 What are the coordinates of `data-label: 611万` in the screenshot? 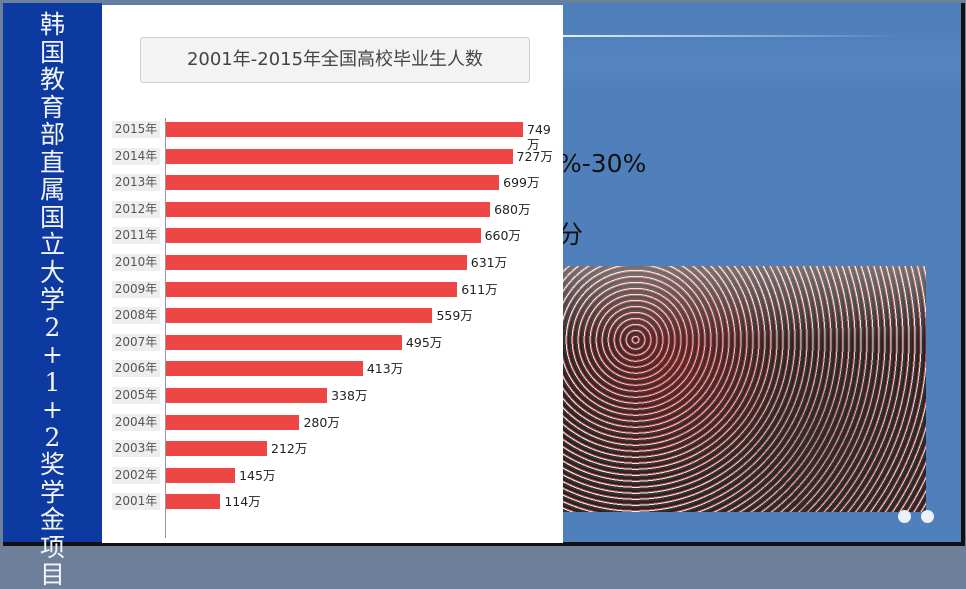 It's located at (479, 289).